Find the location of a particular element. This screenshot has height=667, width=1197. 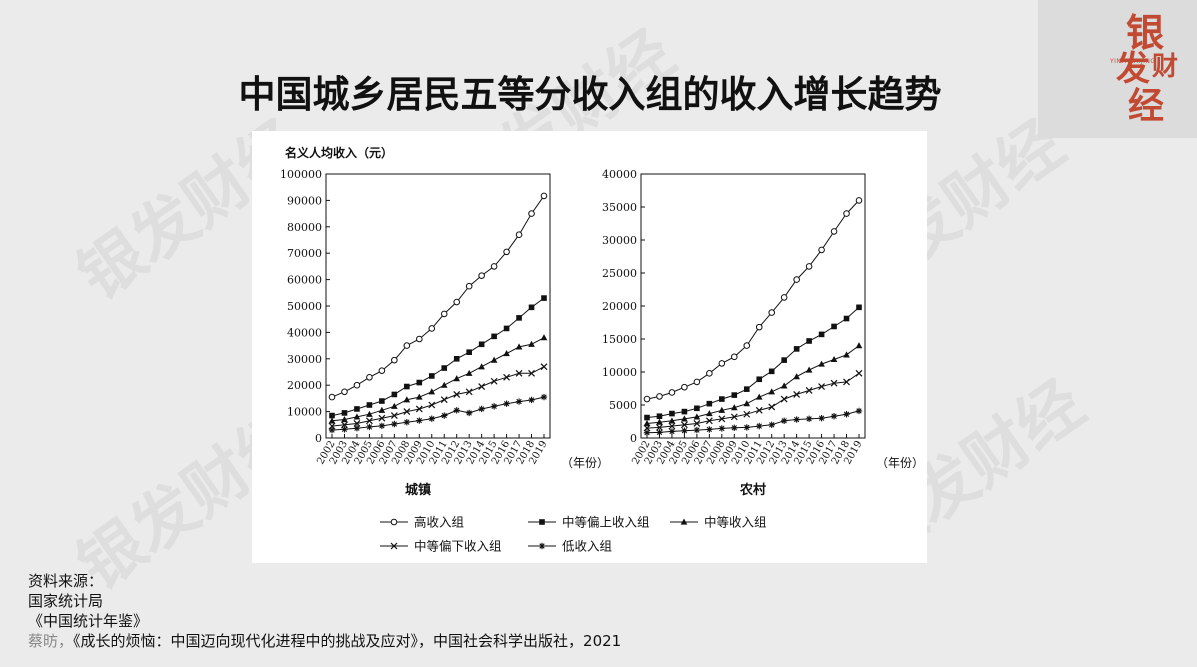

legend-label: 中等收入组 is located at coordinates (735, 522).